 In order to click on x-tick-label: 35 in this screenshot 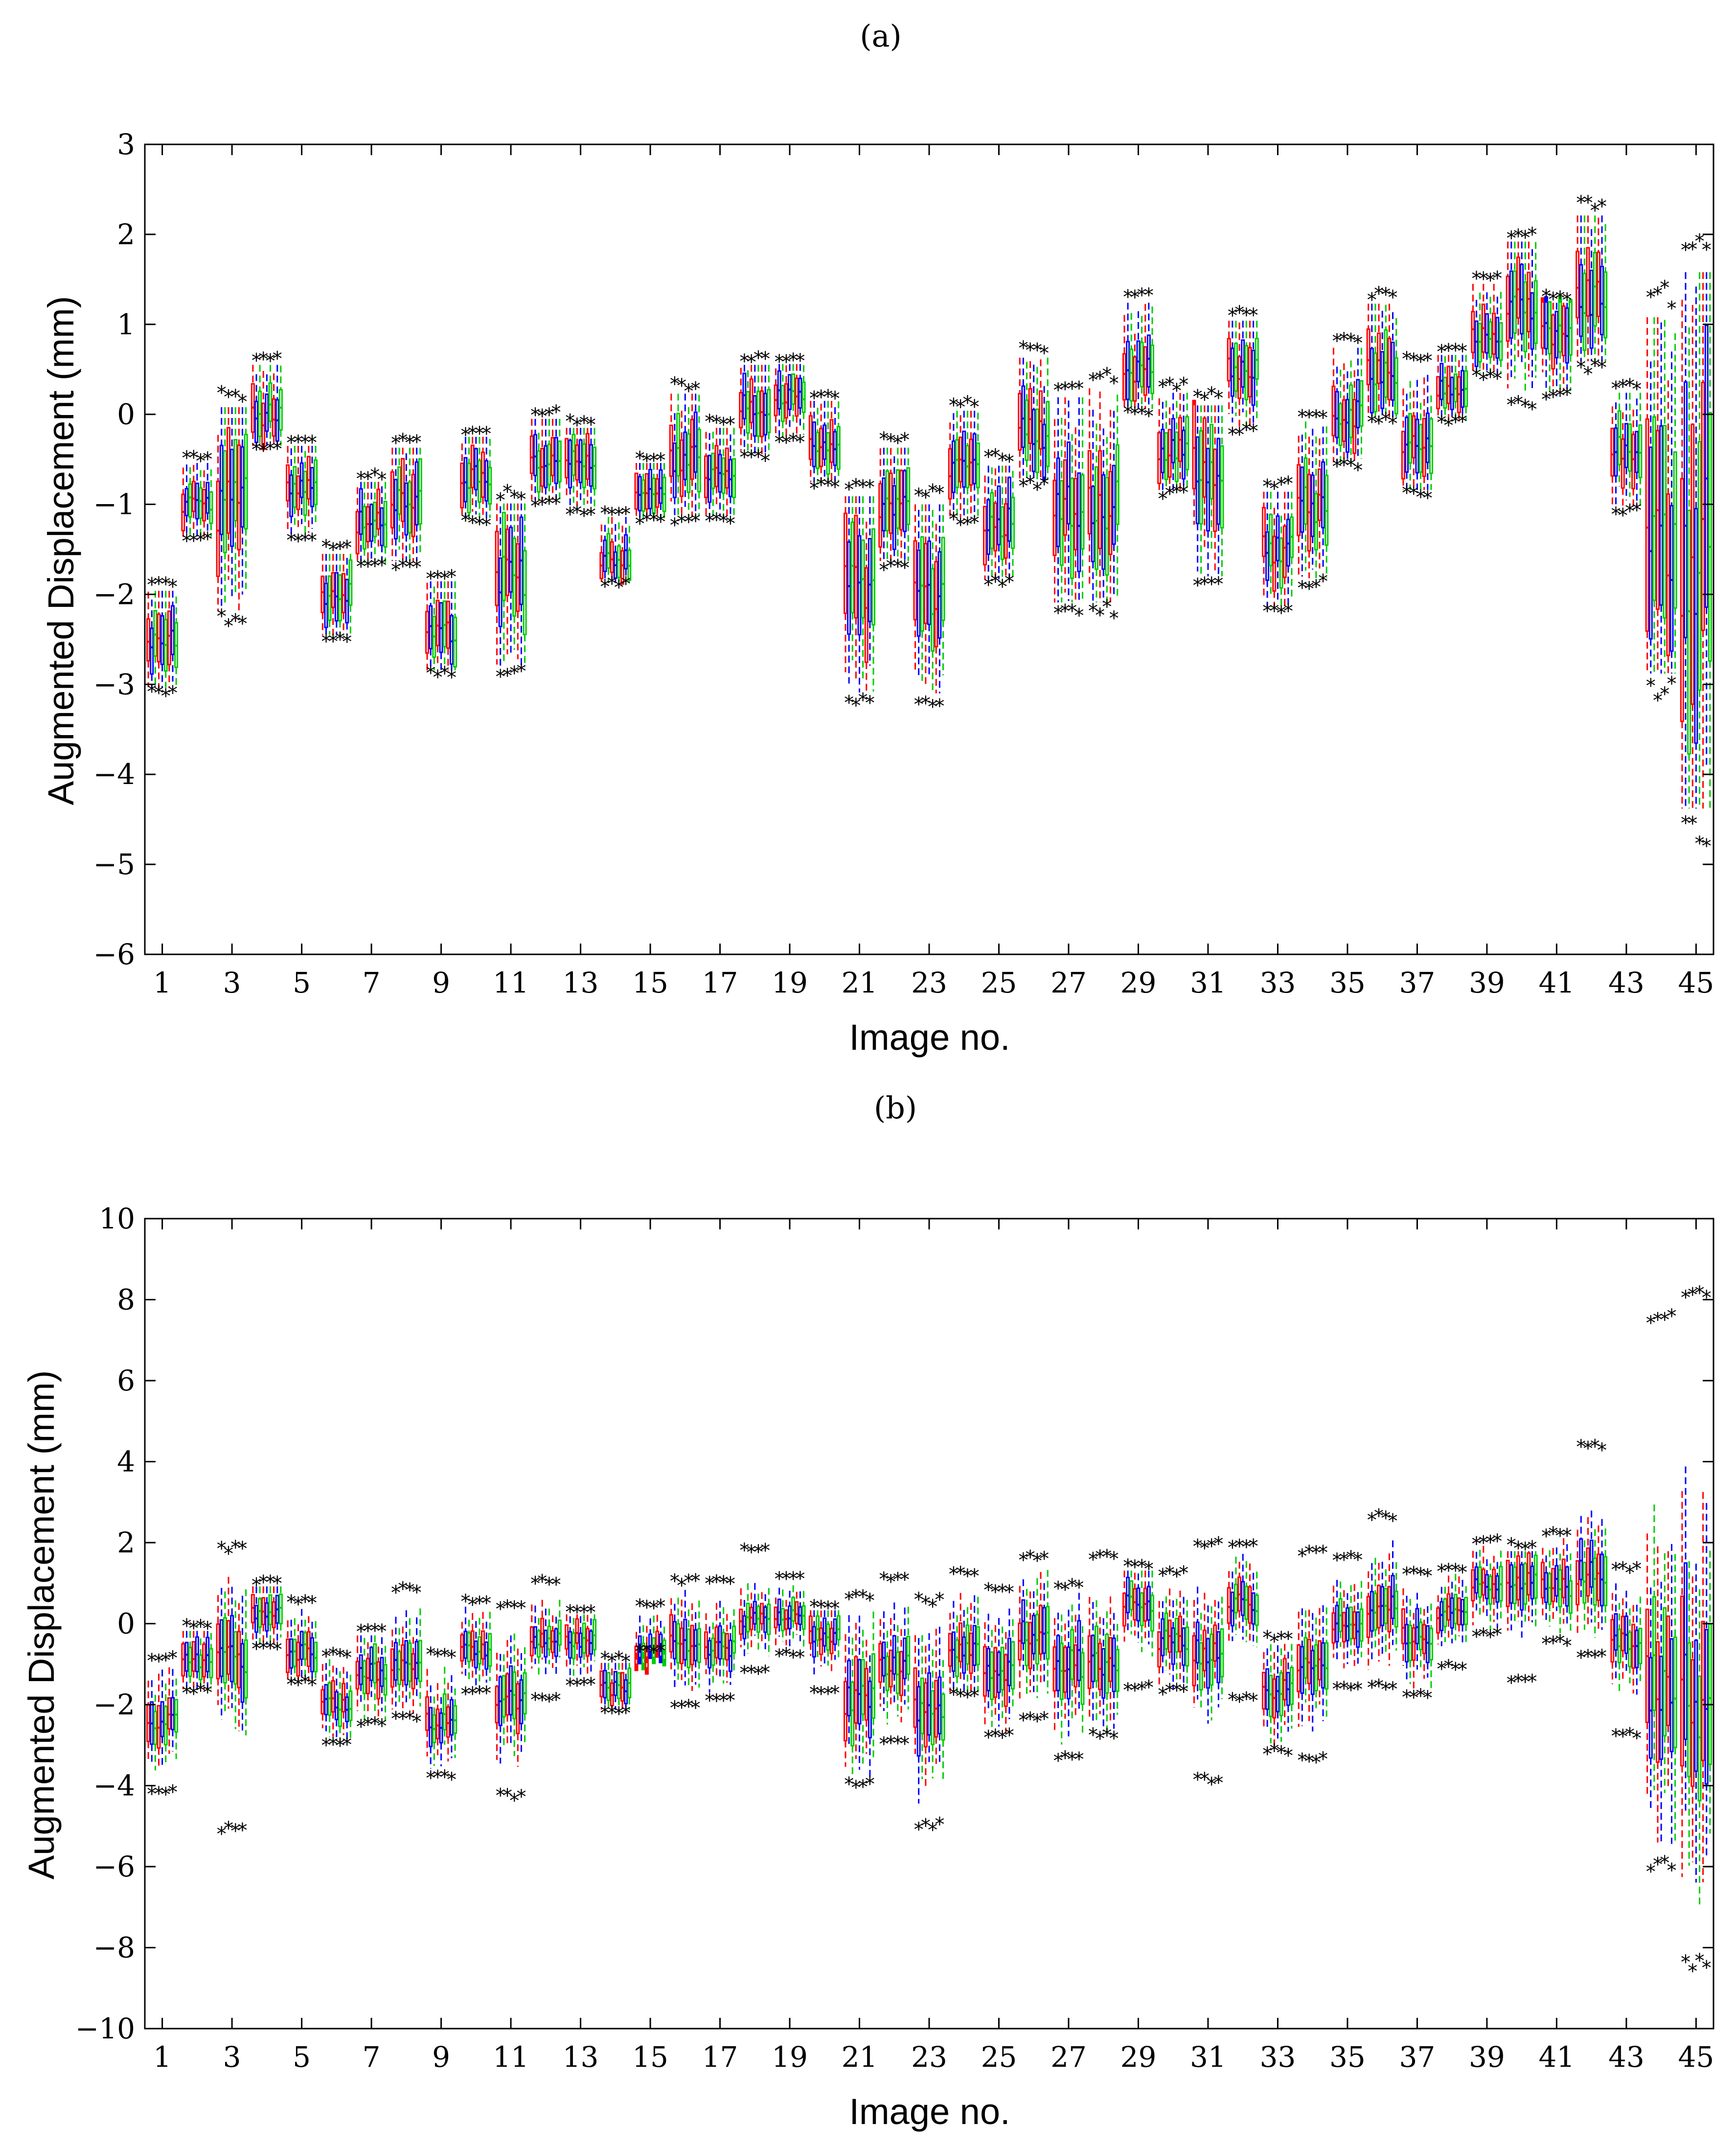, I will do `click(1347, 982)`.